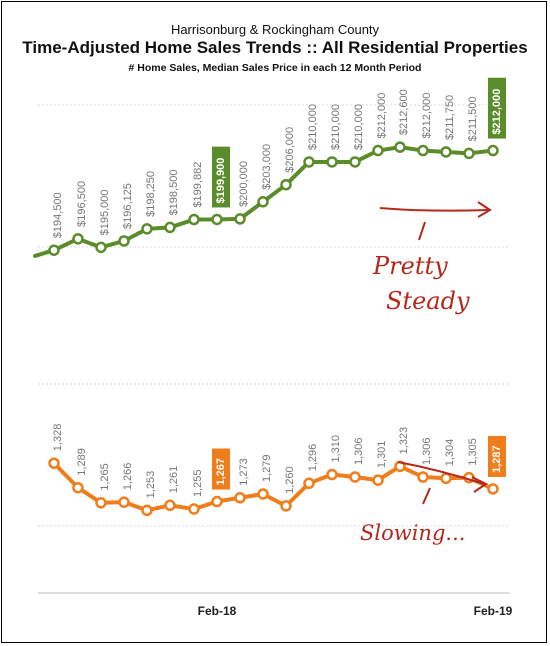  I want to click on home-sales-data-label: 1,301, so click(382, 455).